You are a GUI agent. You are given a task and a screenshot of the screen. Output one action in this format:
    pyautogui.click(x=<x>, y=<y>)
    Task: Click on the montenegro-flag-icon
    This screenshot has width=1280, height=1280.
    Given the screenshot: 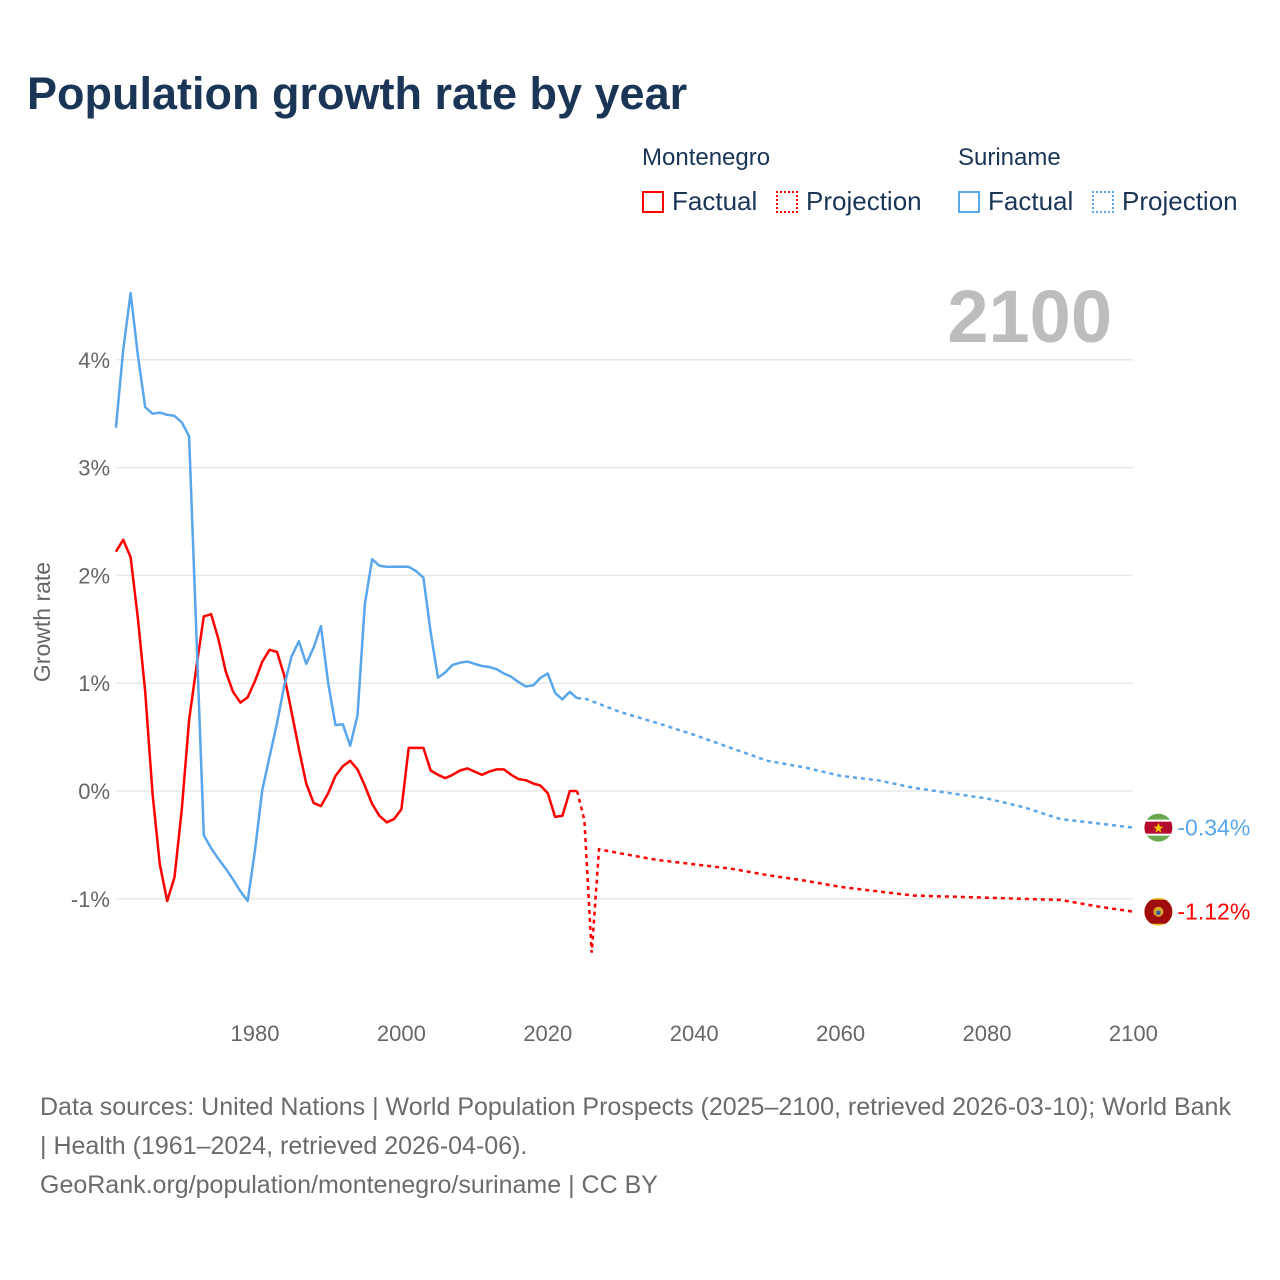 What is the action you would take?
    pyautogui.click(x=1158, y=911)
    